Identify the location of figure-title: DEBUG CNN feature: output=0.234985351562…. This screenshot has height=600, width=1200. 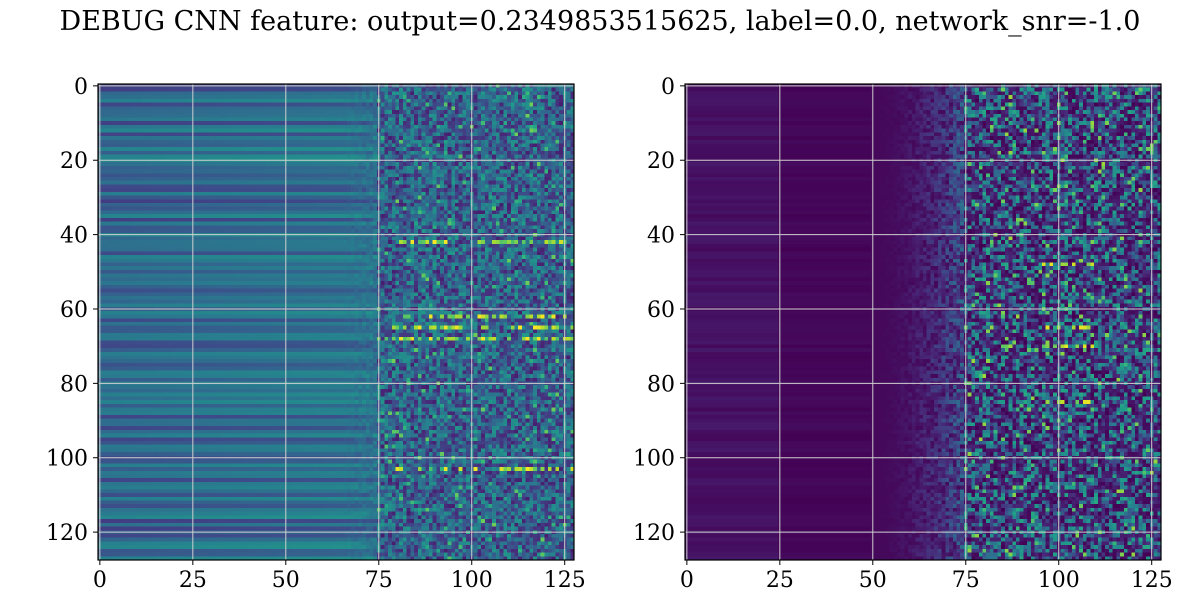
(600, 21).